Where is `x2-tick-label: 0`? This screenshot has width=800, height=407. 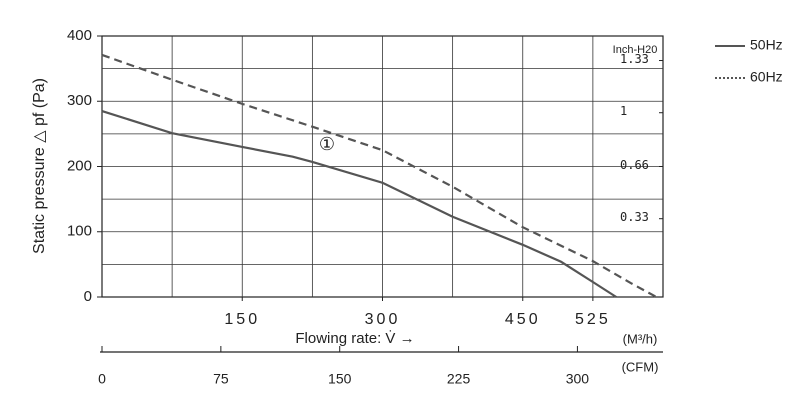 x2-tick-label: 0 is located at coordinates (102, 379).